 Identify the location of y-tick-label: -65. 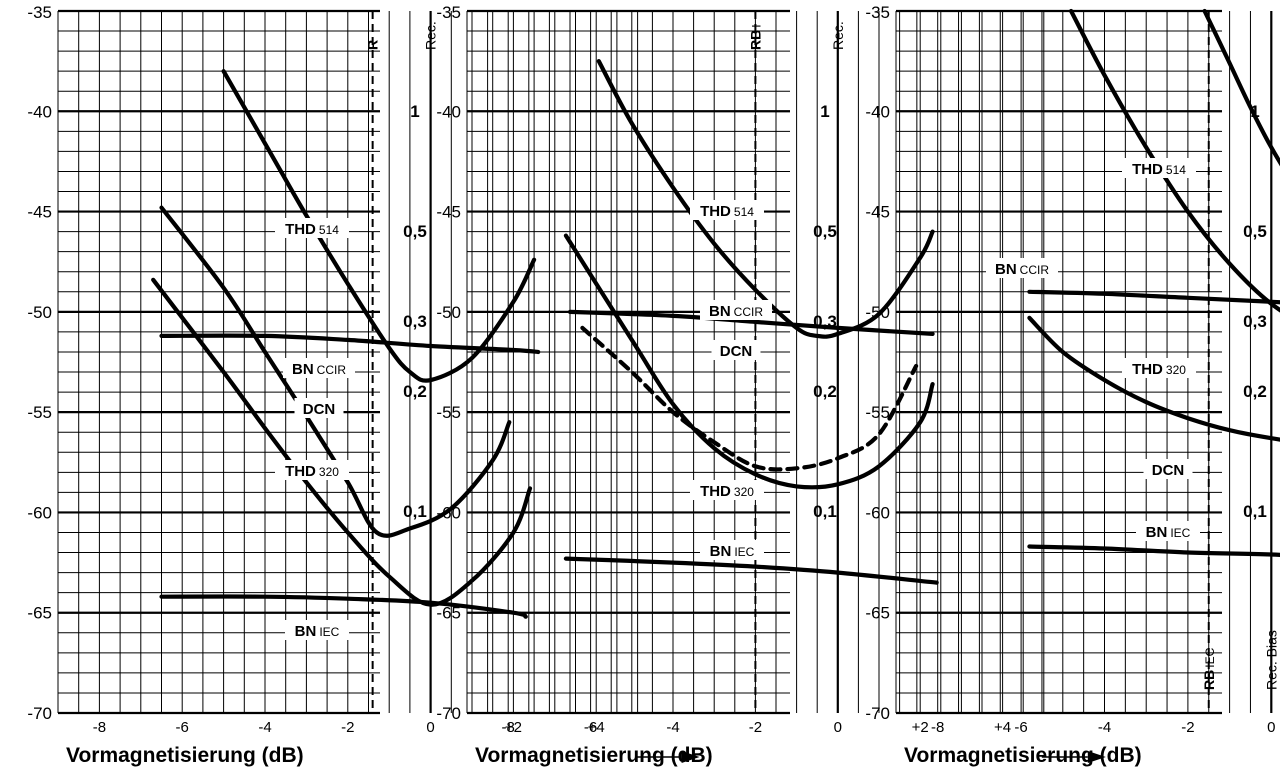
(877, 613).